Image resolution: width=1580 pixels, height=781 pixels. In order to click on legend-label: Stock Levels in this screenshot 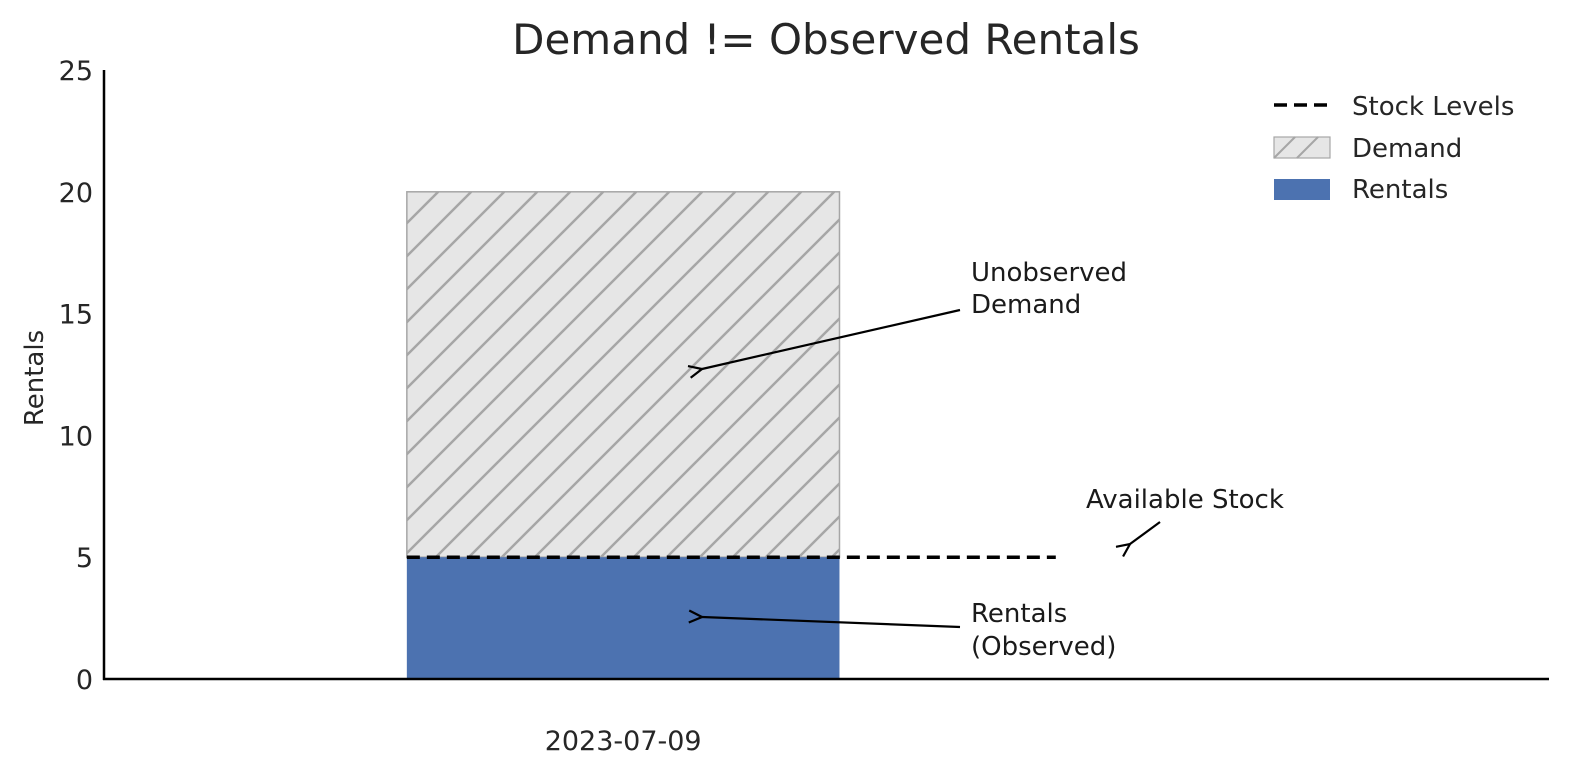, I will do `click(1433, 107)`.